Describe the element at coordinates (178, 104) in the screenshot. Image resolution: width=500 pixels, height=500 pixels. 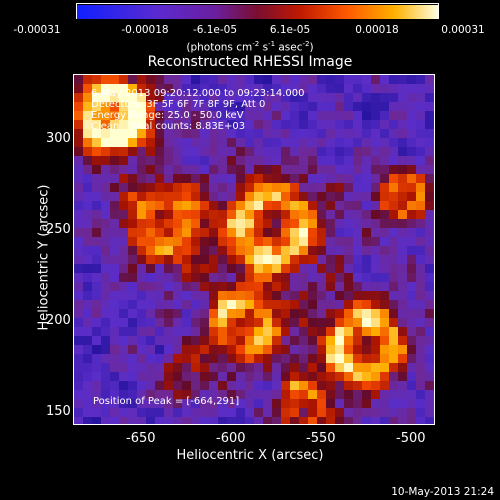
I see `info-detectors: Detectors: 3F 5F 6F 7F 8F 9F, Att 0` at that location.